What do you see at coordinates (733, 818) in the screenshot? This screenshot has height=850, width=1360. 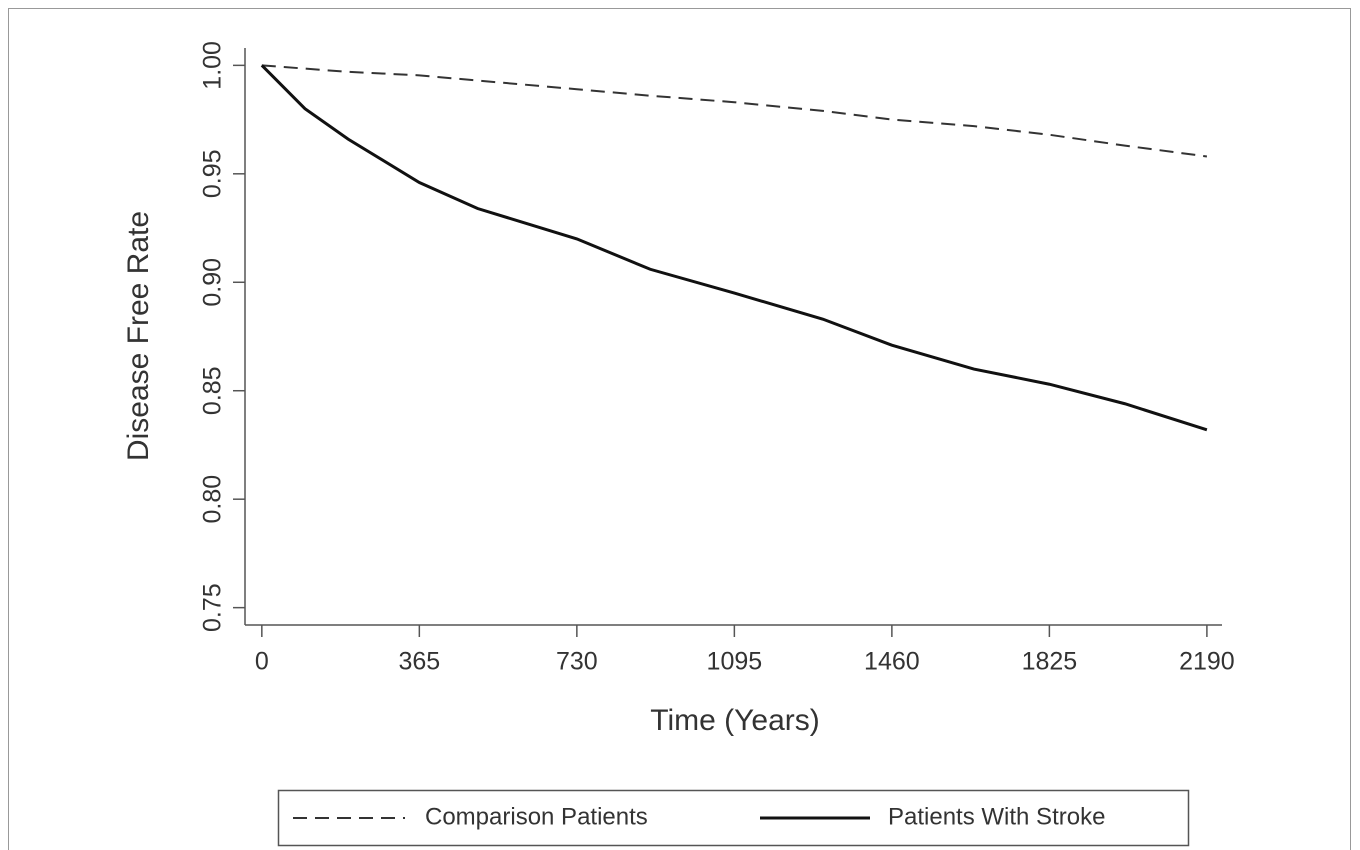 I see `legend-box` at bounding box center [733, 818].